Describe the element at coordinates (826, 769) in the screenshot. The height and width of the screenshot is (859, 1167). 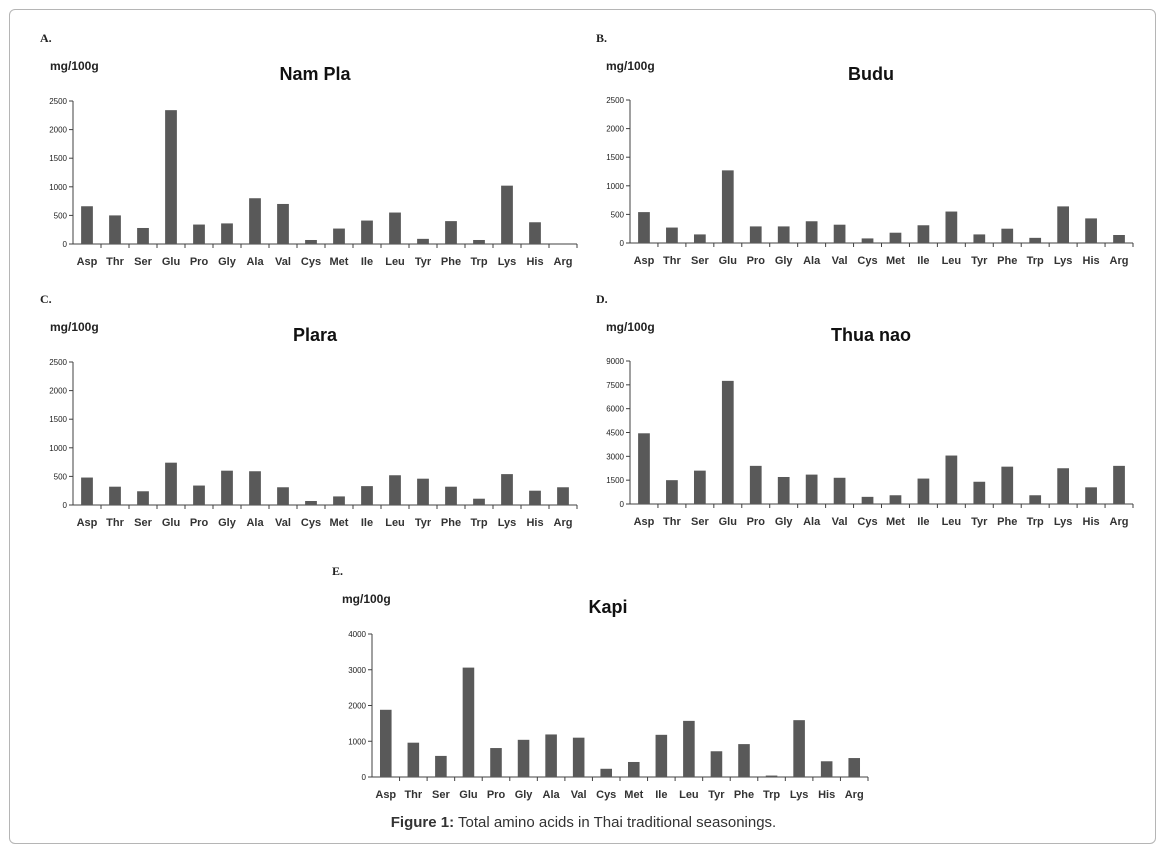
I see `panel-e-bar-his` at that location.